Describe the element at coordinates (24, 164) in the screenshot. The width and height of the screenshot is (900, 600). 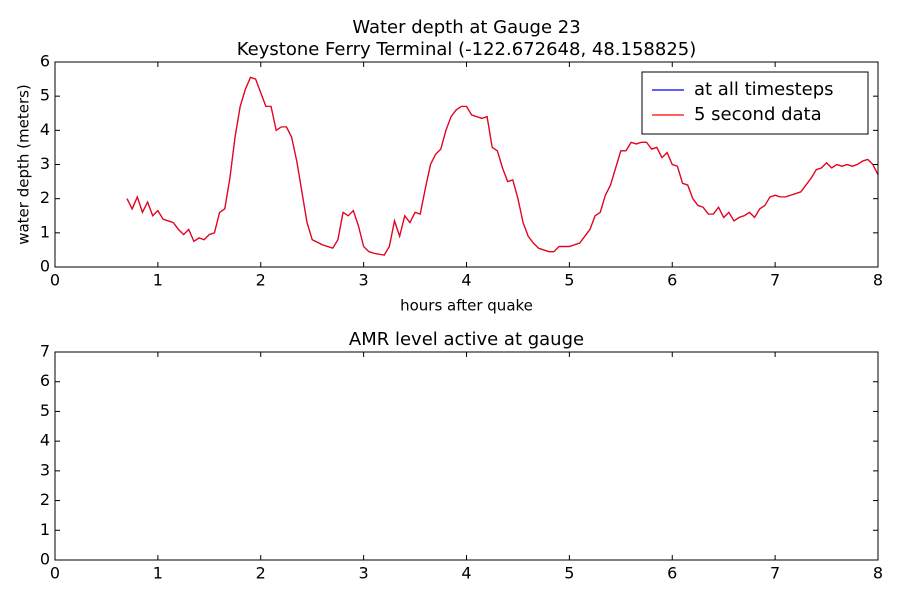
I see `y-axis-label: water depth (meters)` at that location.